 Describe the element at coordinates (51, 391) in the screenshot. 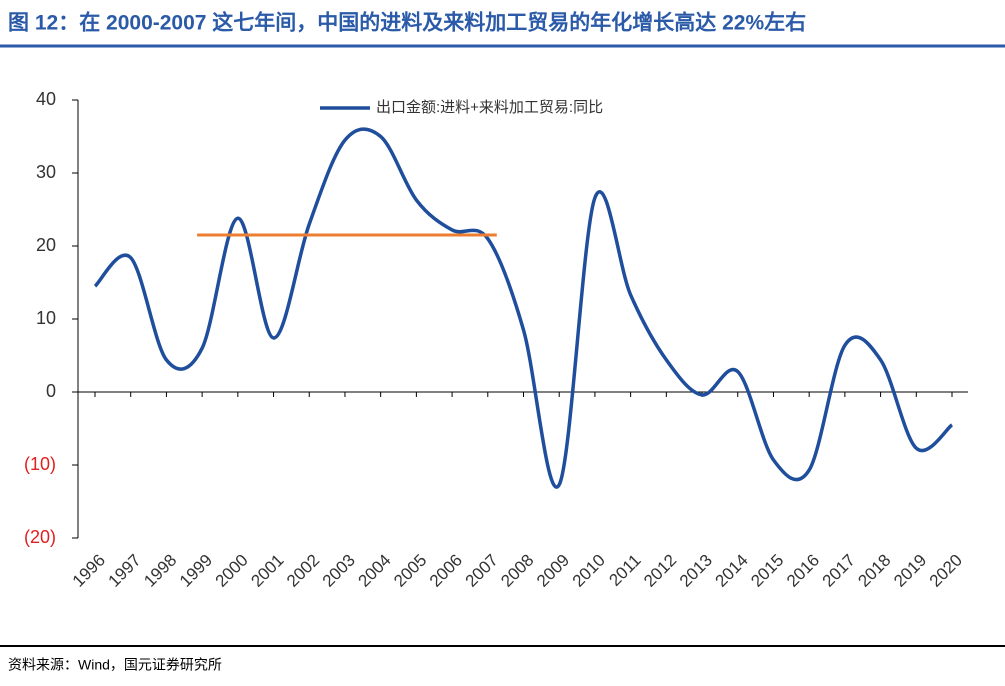

I see `y-tick-label: 0` at that location.